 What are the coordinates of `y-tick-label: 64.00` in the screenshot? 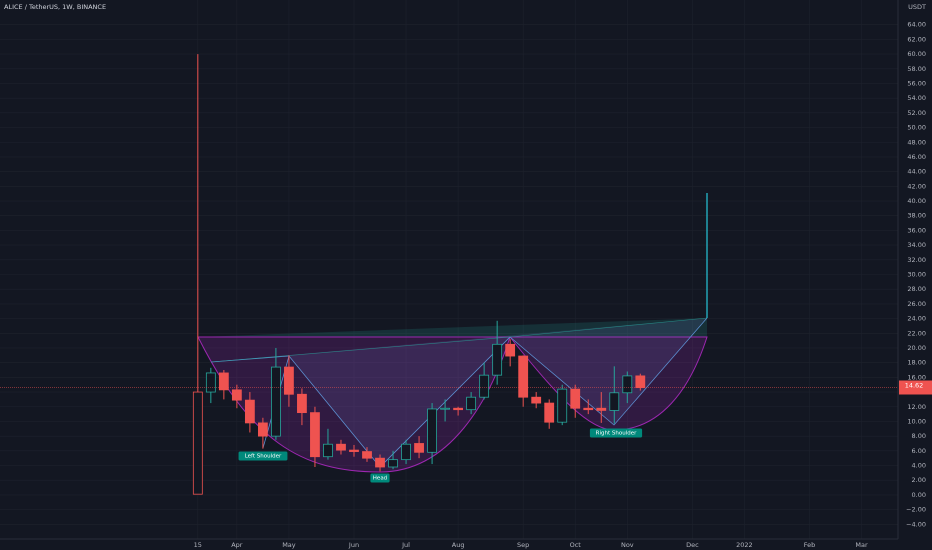 It's located at (916, 25).